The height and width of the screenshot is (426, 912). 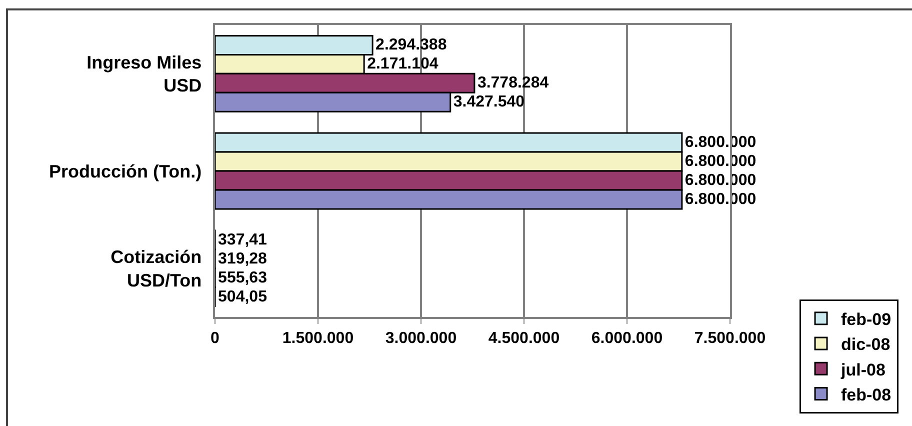 I want to click on y-tick-label: Cotización USD/Ton, so click(x=156, y=268).